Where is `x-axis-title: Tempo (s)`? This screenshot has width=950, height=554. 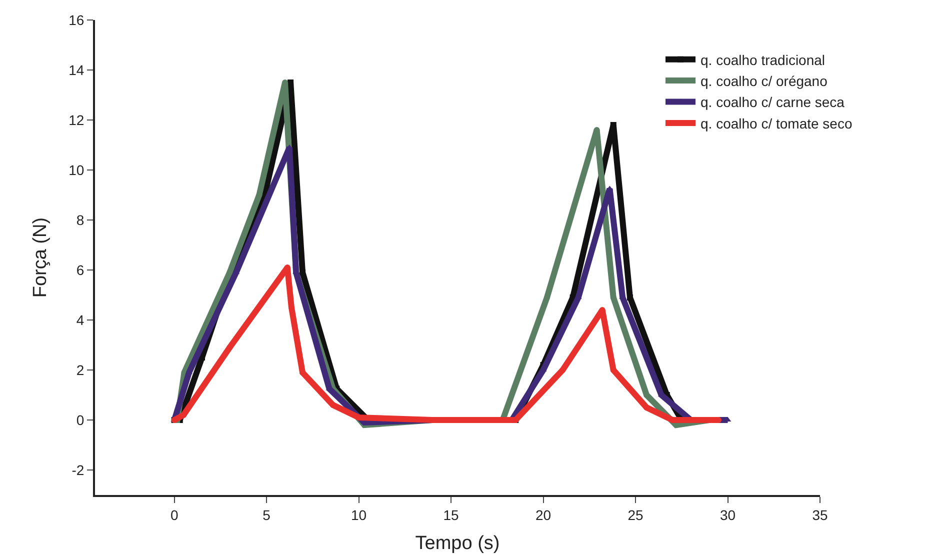
x-axis-title: Tempo (s) is located at coordinates (457, 543).